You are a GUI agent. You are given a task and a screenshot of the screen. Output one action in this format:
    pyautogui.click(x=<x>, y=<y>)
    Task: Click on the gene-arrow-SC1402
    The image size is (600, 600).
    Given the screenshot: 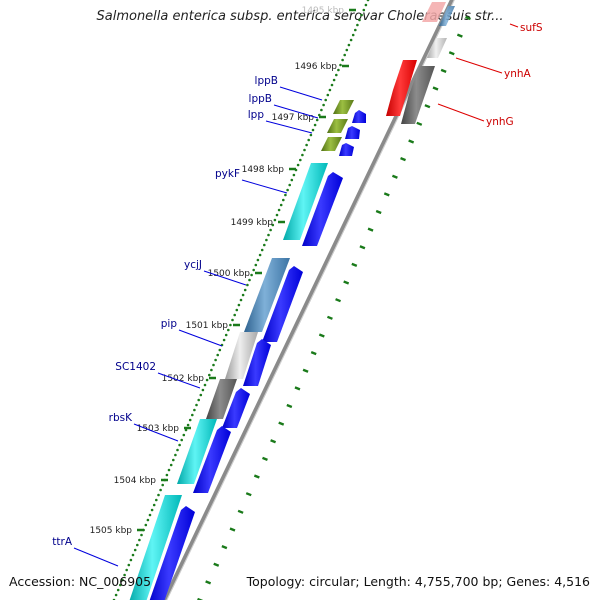 What is the action you would take?
    pyautogui.click(x=221, y=399)
    